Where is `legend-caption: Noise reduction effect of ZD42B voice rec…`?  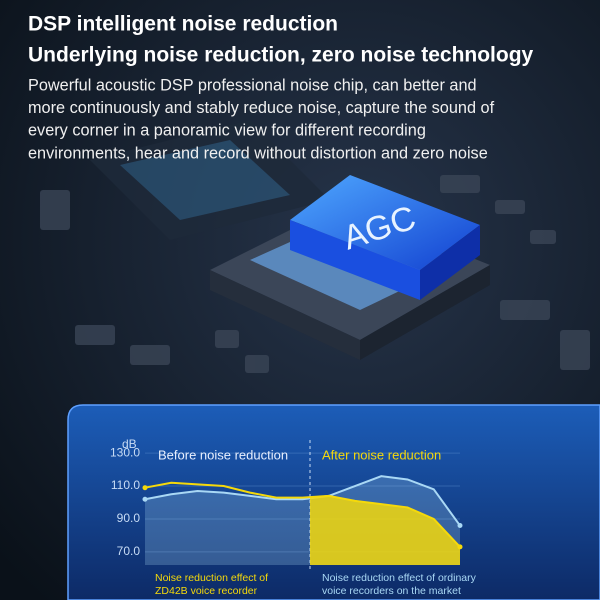
legend-caption: Noise reduction effect of ZD42B voice rec… is located at coordinates (211, 584).